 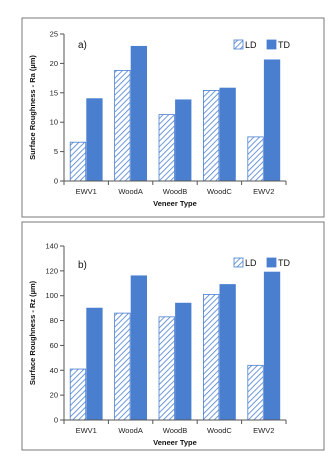 What do you see at coordinates (54, 345) in the screenshot?
I see `y-tick-label: 60` at bounding box center [54, 345].